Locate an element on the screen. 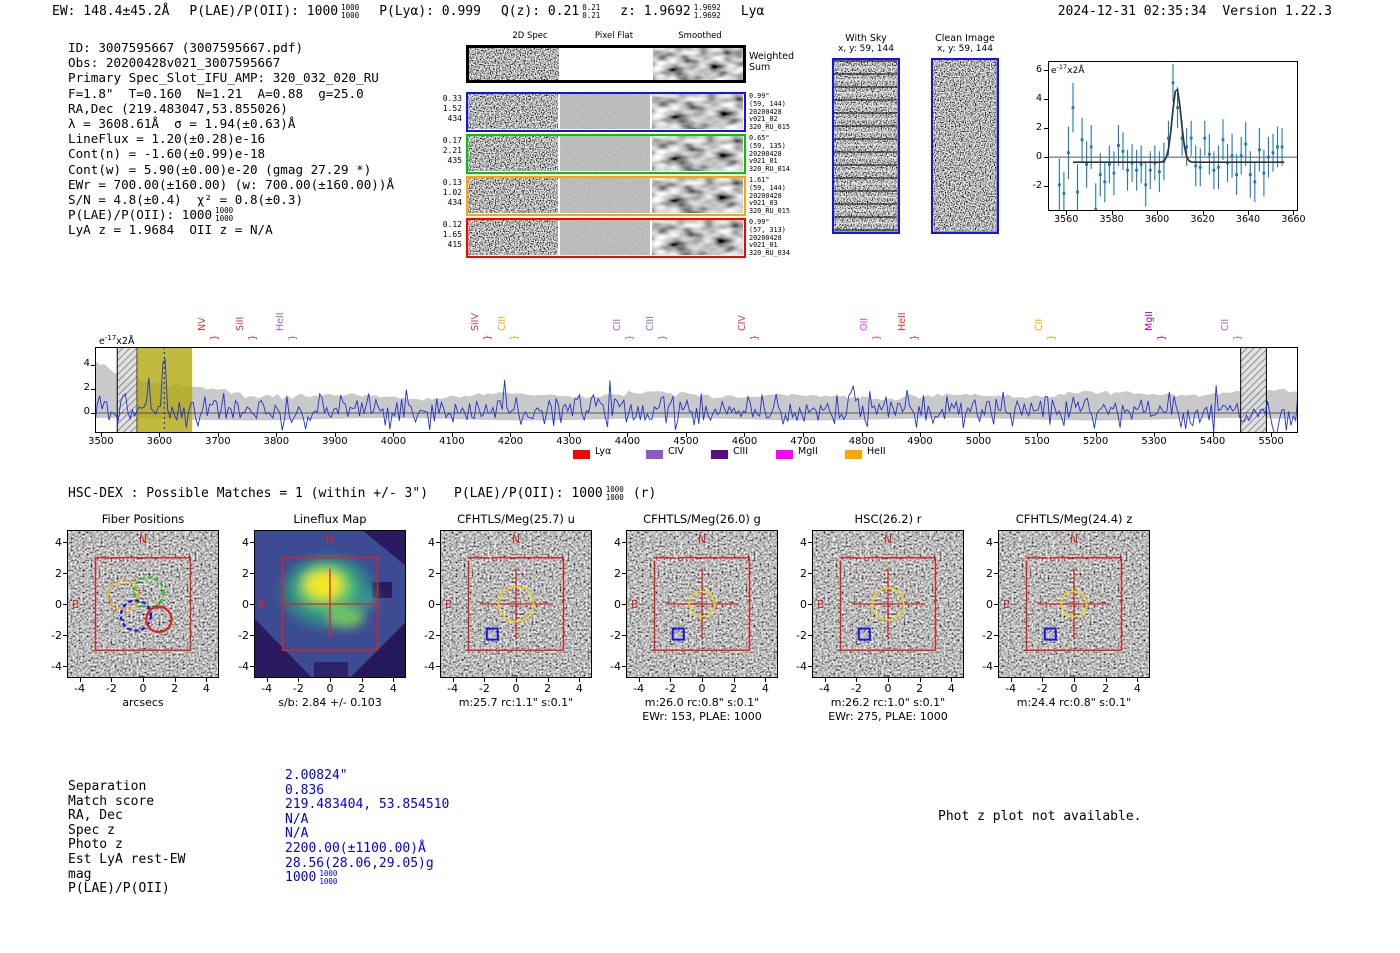 The height and width of the screenshot is (953, 1400). spec2d-strip-fiber3 is located at coordinates (606, 196).